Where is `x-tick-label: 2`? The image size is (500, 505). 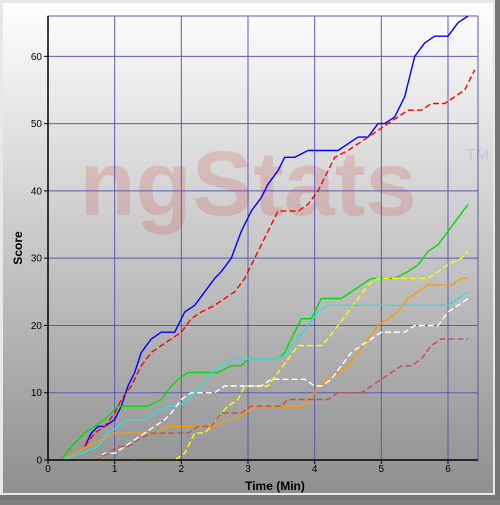
x-tick-label: 2 is located at coordinates (182, 469).